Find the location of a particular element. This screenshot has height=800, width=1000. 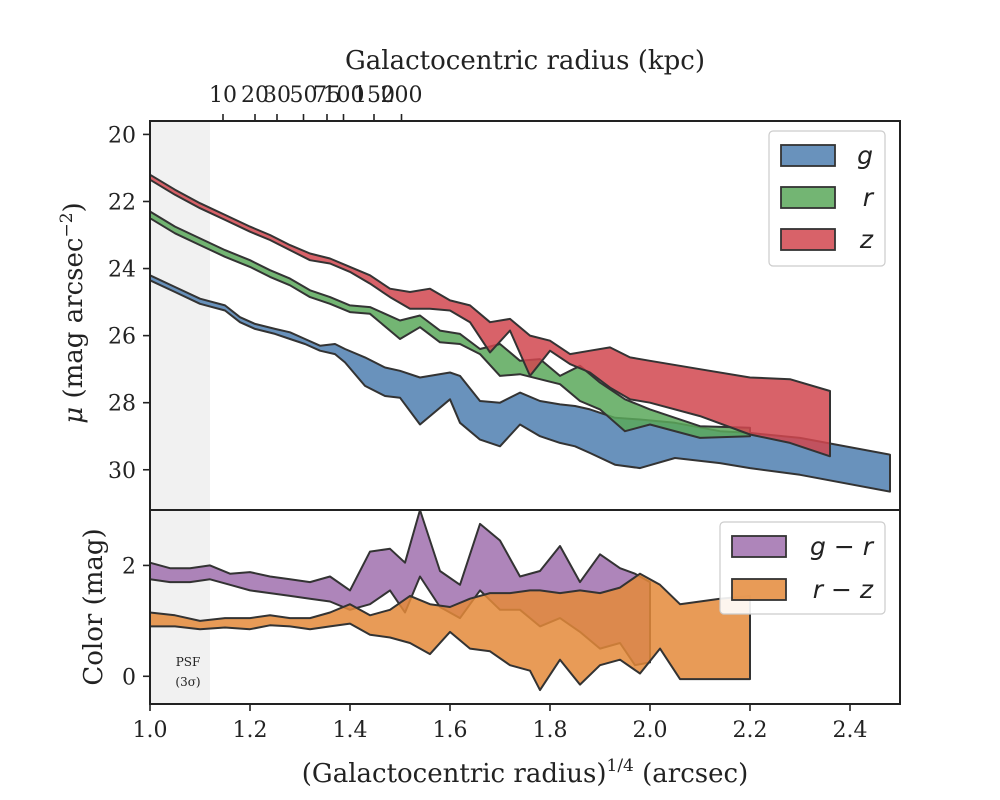

kpc-tick-label: 30 is located at coordinates (277, 95).